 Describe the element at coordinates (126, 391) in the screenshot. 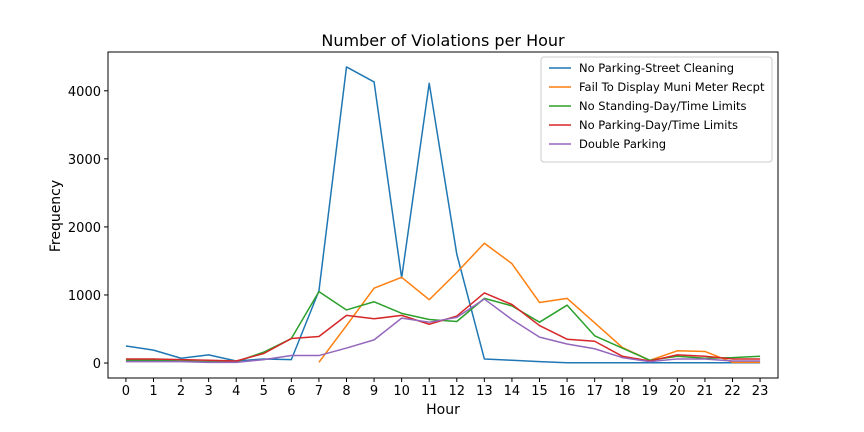

I see `x-tick-label: 0` at that location.